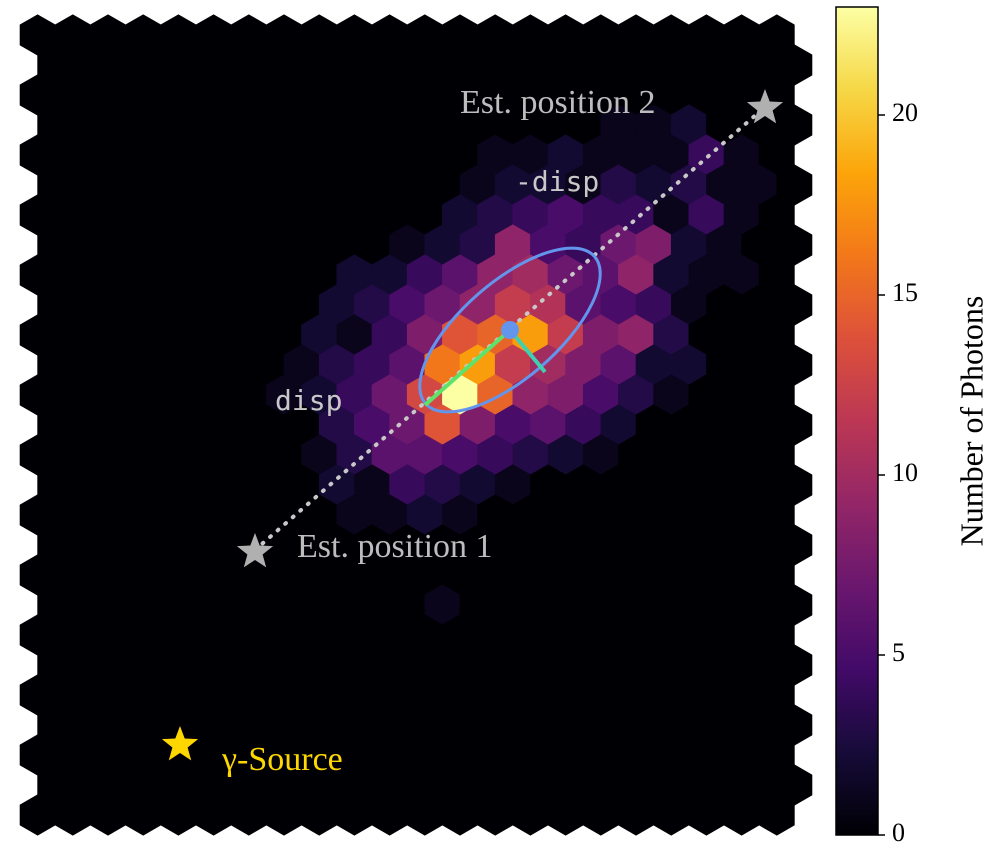 This screenshot has width=1002, height=854. What do you see at coordinates (971, 421) in the screenshot?
I see `colorbar-label: Number of Photons` at bounding box center [971, 421].